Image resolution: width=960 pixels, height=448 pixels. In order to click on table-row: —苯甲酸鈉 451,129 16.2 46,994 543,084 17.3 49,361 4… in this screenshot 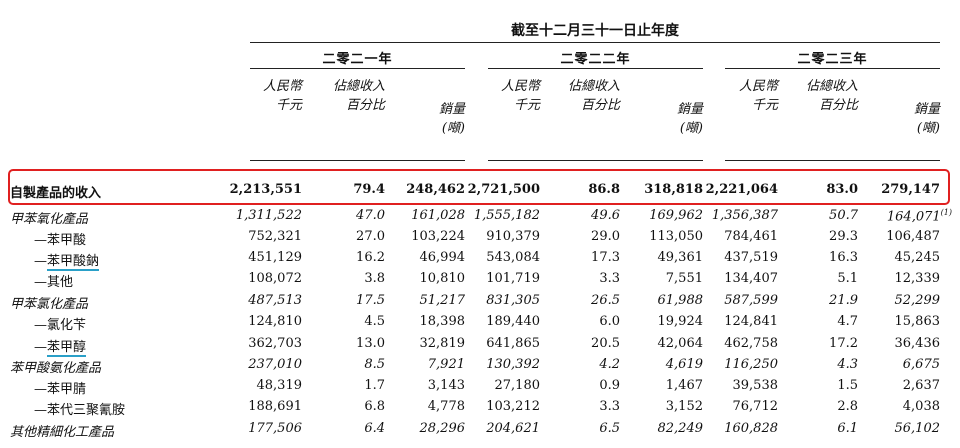, I will do `click(480, 259)`.